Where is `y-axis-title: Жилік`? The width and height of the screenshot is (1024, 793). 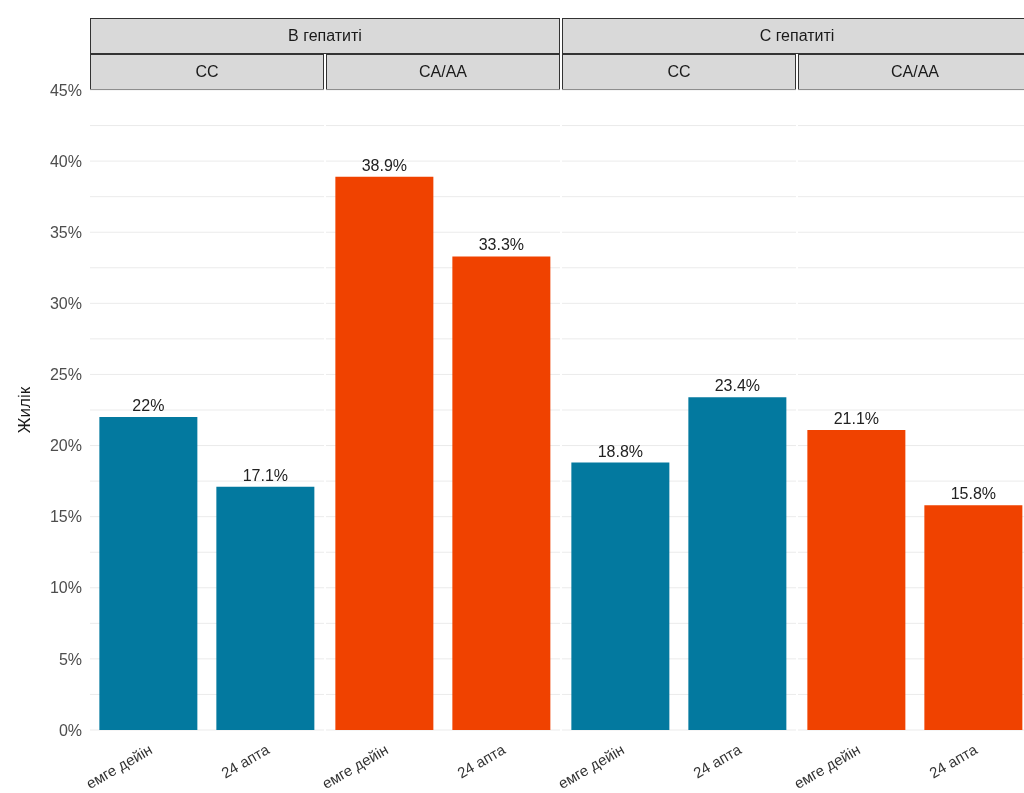
y-axis-title: Жилік is located at coordinates (25, 410).